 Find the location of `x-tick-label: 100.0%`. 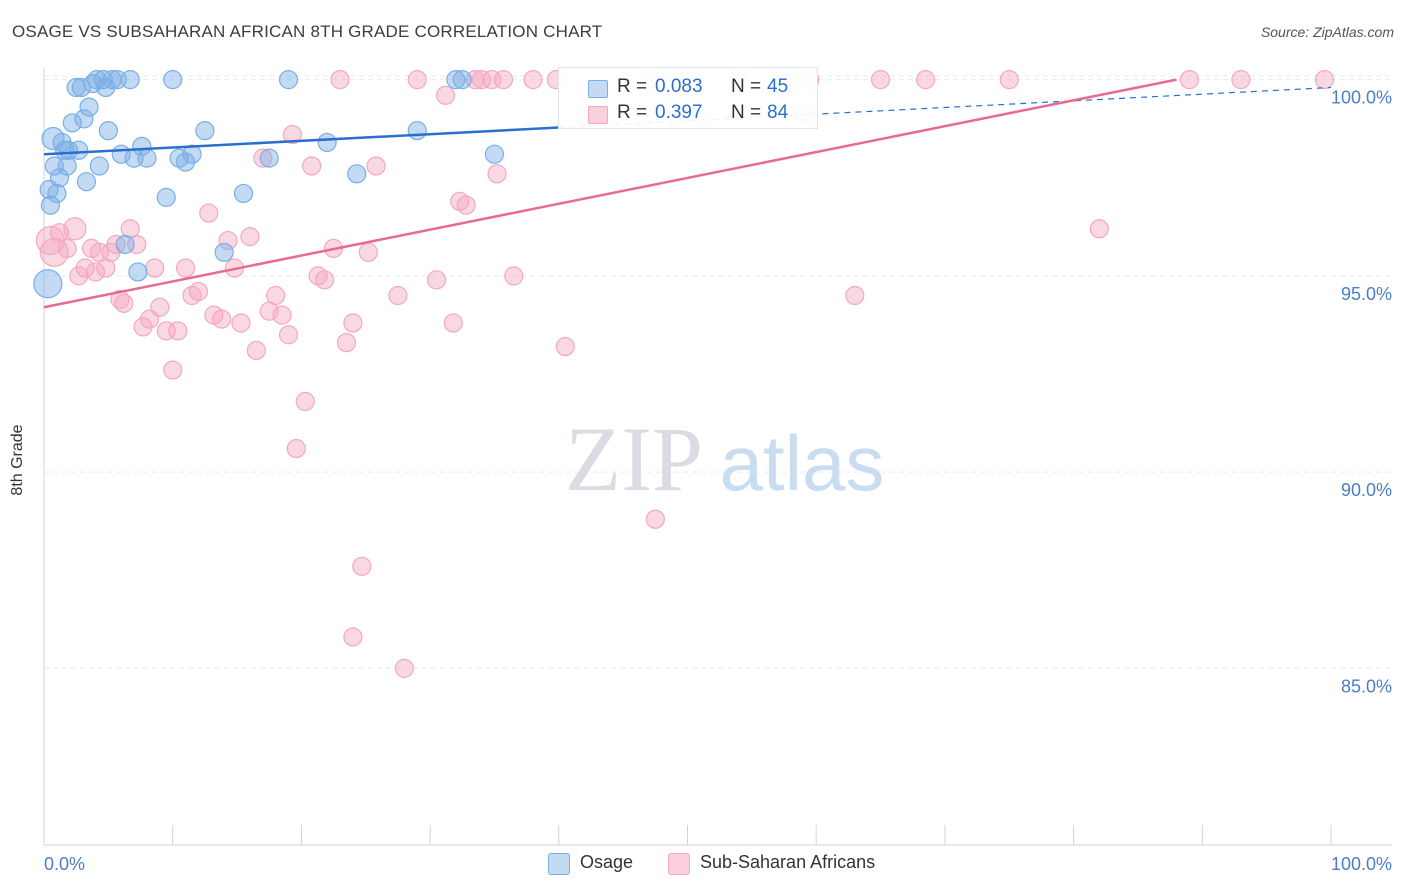

x-tick-label: 100.0% is located at coordinates (1361, 864).